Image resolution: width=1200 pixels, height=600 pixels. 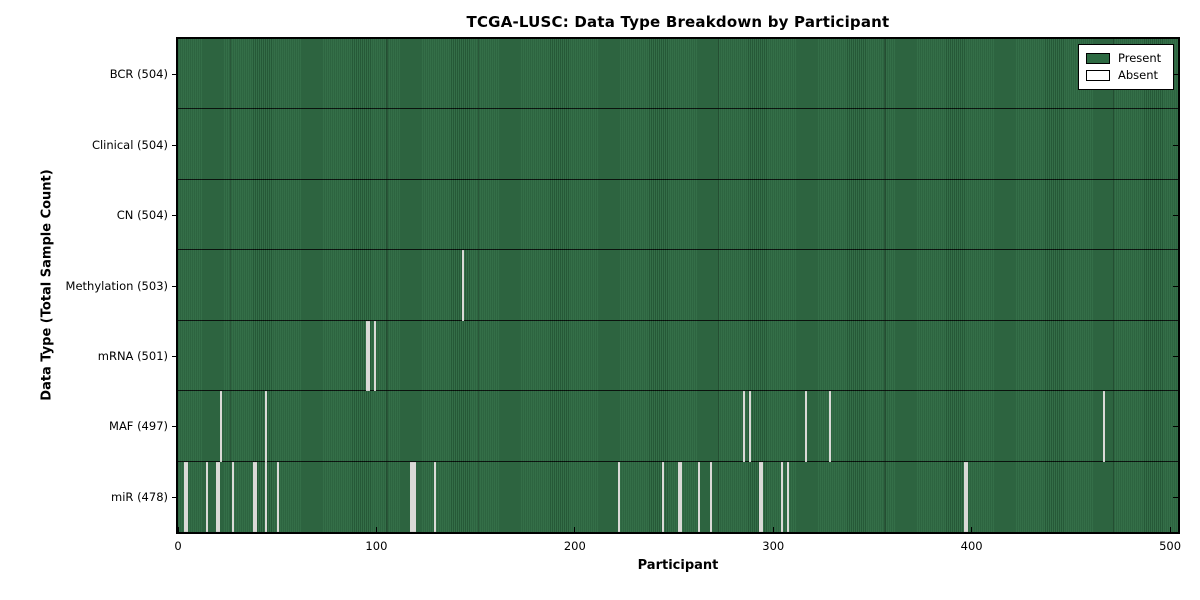 What do you see at coordinates (971, 546) in the screenshot?
I see `x-tick-label-400: 400` at bounding box center [971, 546].